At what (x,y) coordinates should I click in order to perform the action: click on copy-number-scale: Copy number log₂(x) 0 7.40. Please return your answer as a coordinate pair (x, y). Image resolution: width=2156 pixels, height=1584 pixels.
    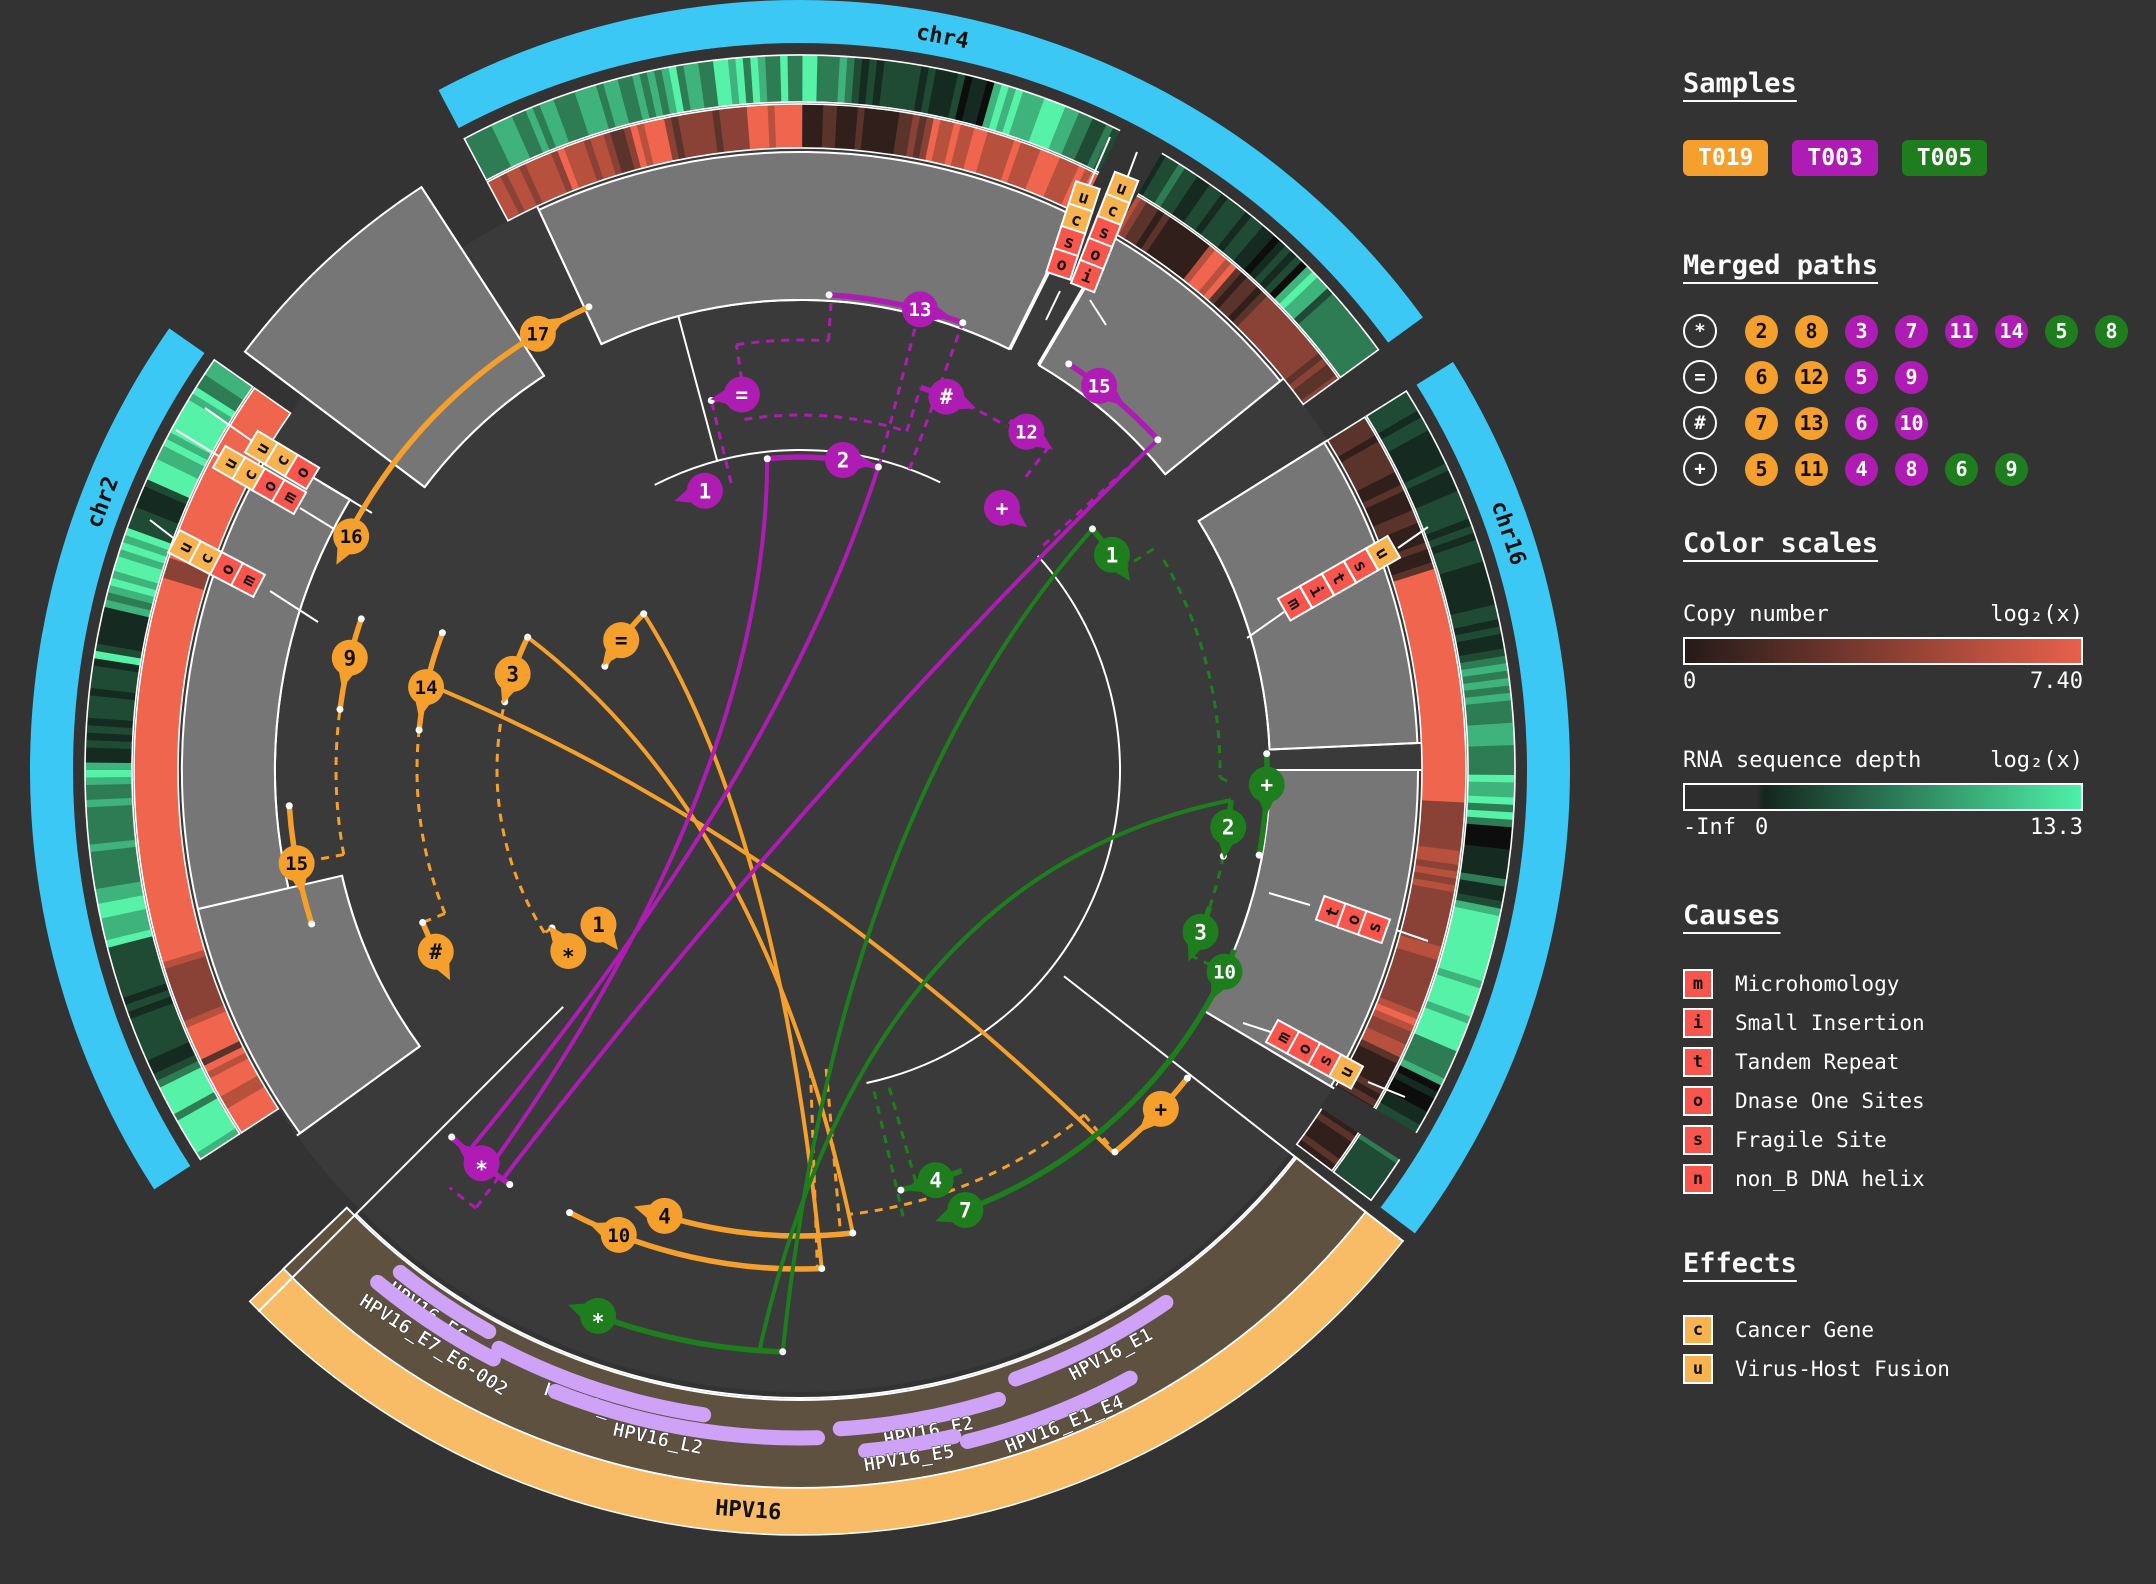
    Looking at the image, I should click on (1883, 648).